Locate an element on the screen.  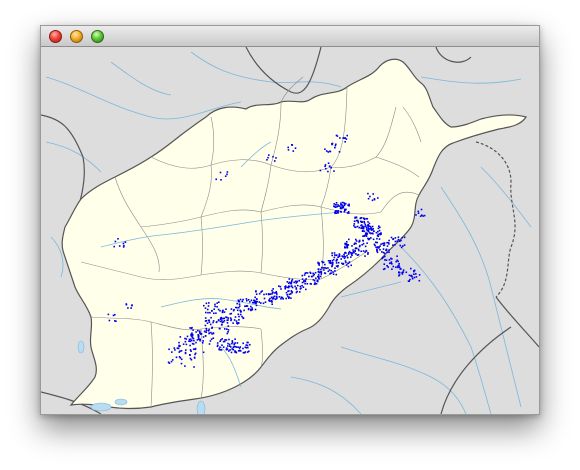
minimize-button is located at coordinates (76, 36).